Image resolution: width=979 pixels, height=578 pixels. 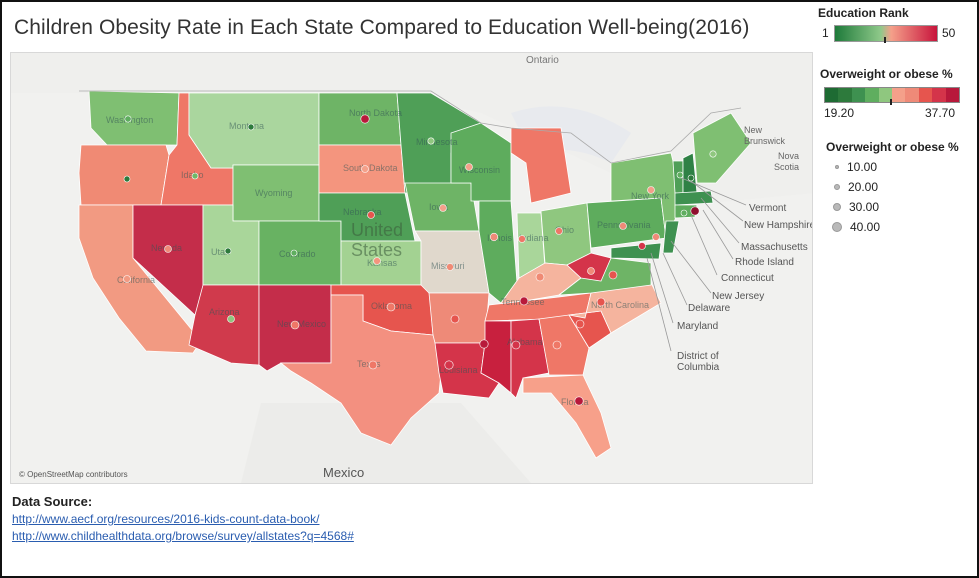 What do you see at coordinates (709, 308) in the screenshot?
I see `callout-delaware: Delaware` at bounding box center [709, 308].